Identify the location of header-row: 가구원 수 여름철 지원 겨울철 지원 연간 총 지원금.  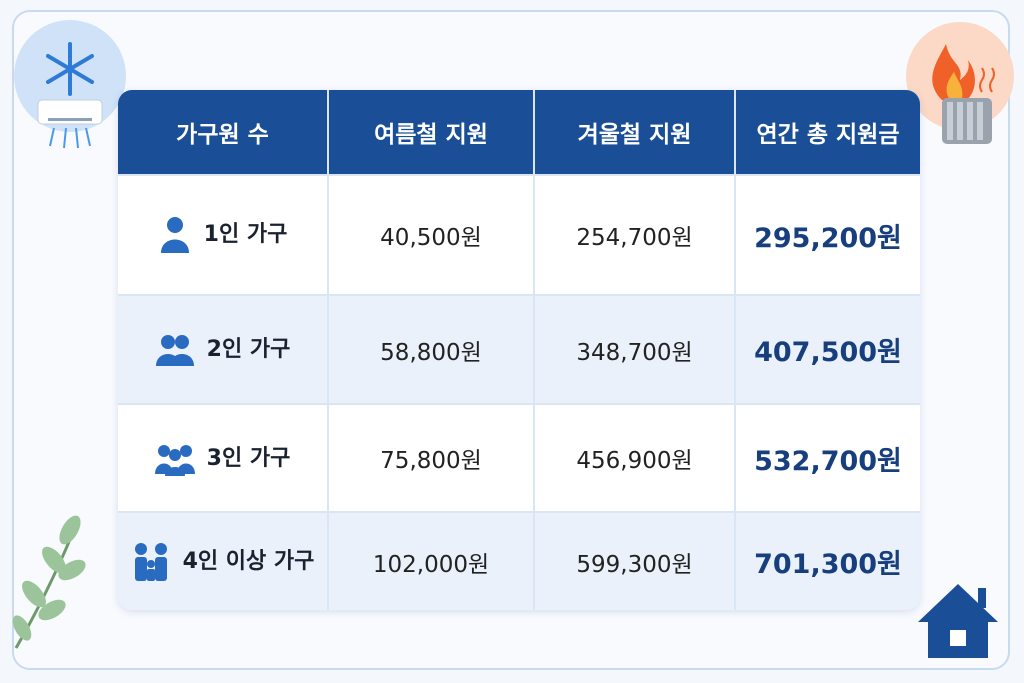
(519, 132).